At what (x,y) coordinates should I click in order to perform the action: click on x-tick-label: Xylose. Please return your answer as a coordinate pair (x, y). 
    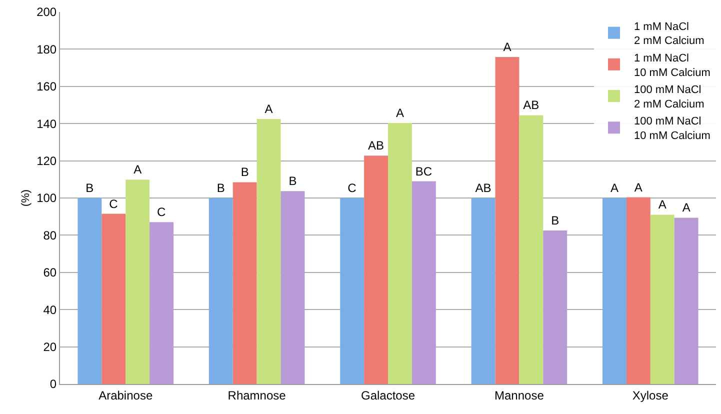
    Looking at the image, I should click on (650, 395).